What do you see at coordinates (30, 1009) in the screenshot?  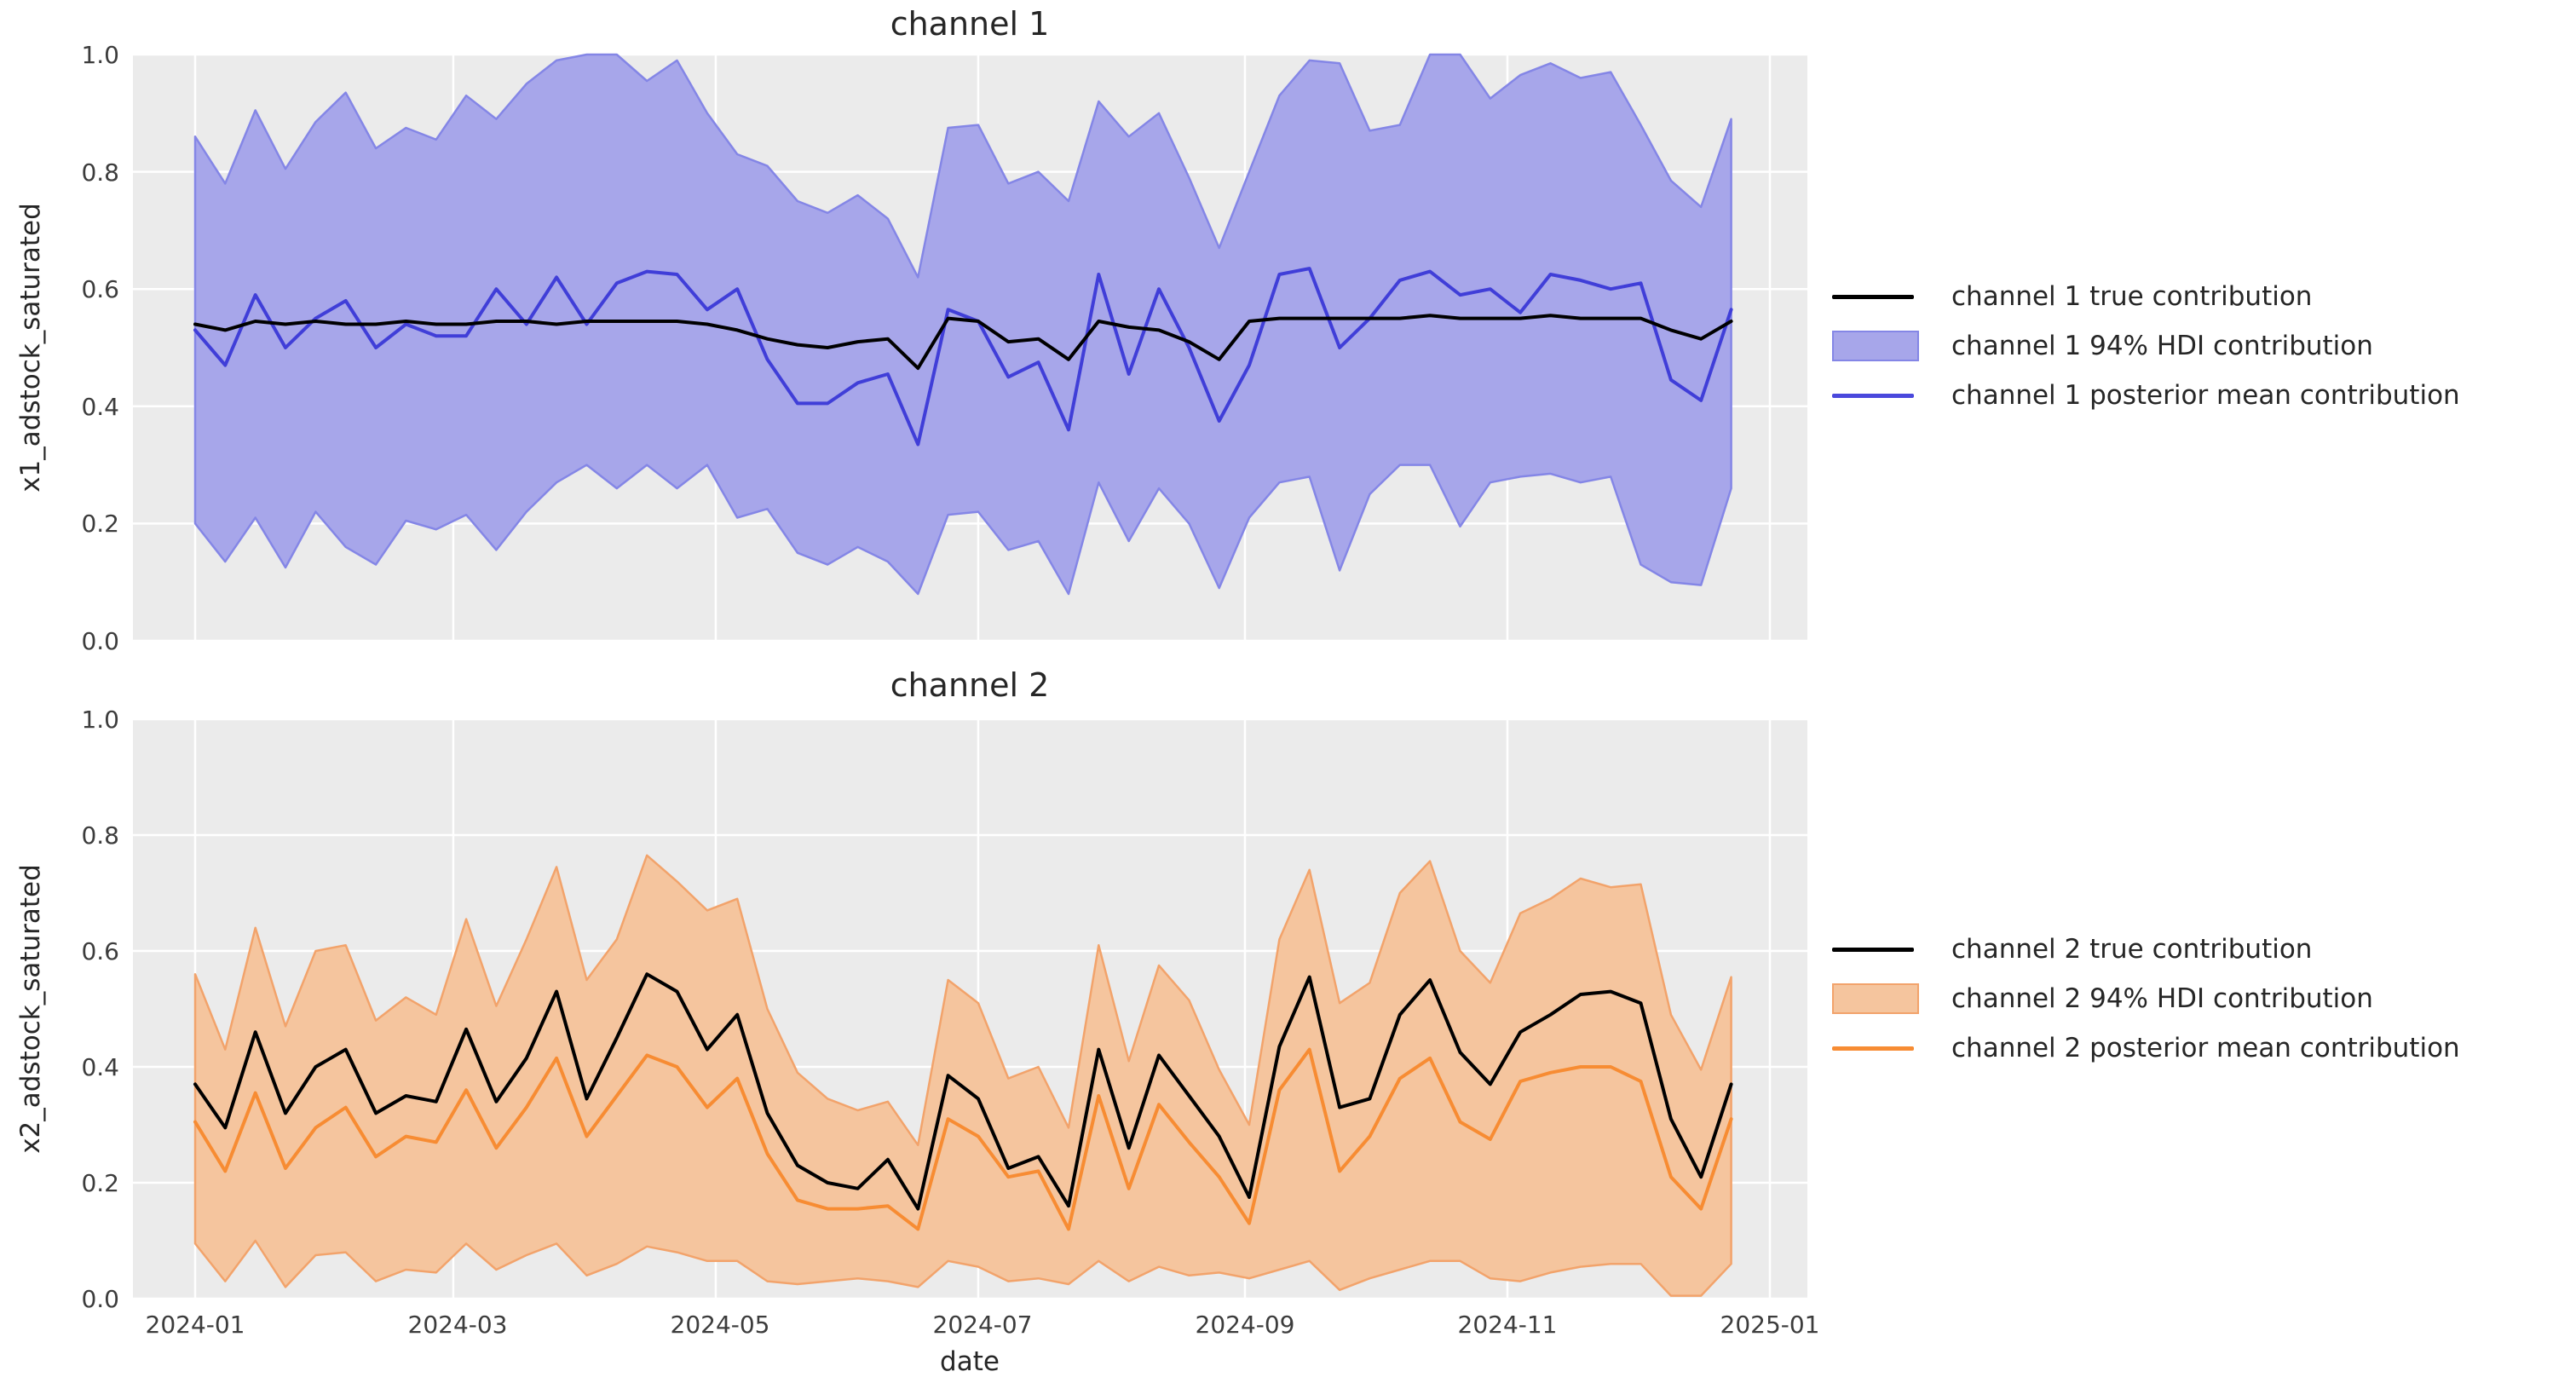 I see `panel2-y-axis-label: x2_adstock_saturated` at bounding box center [30, 1009].